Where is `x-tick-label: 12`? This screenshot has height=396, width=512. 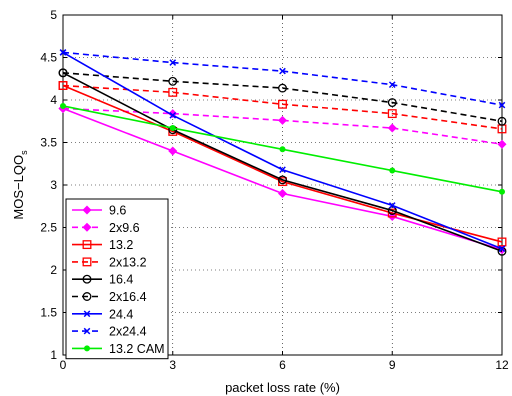 x-tick-label: 12 is located at coordinates (502, 365).